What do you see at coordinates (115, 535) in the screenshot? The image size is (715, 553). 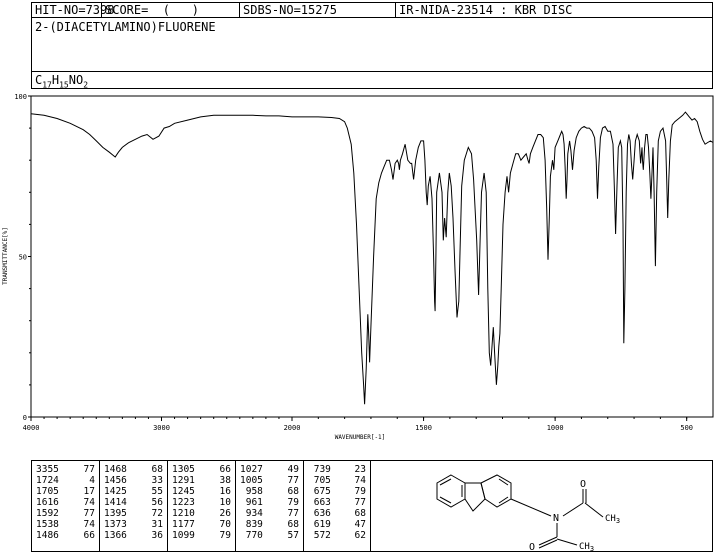 I see `peak-wavenumber: 1366` at bounding box center [115, 535].